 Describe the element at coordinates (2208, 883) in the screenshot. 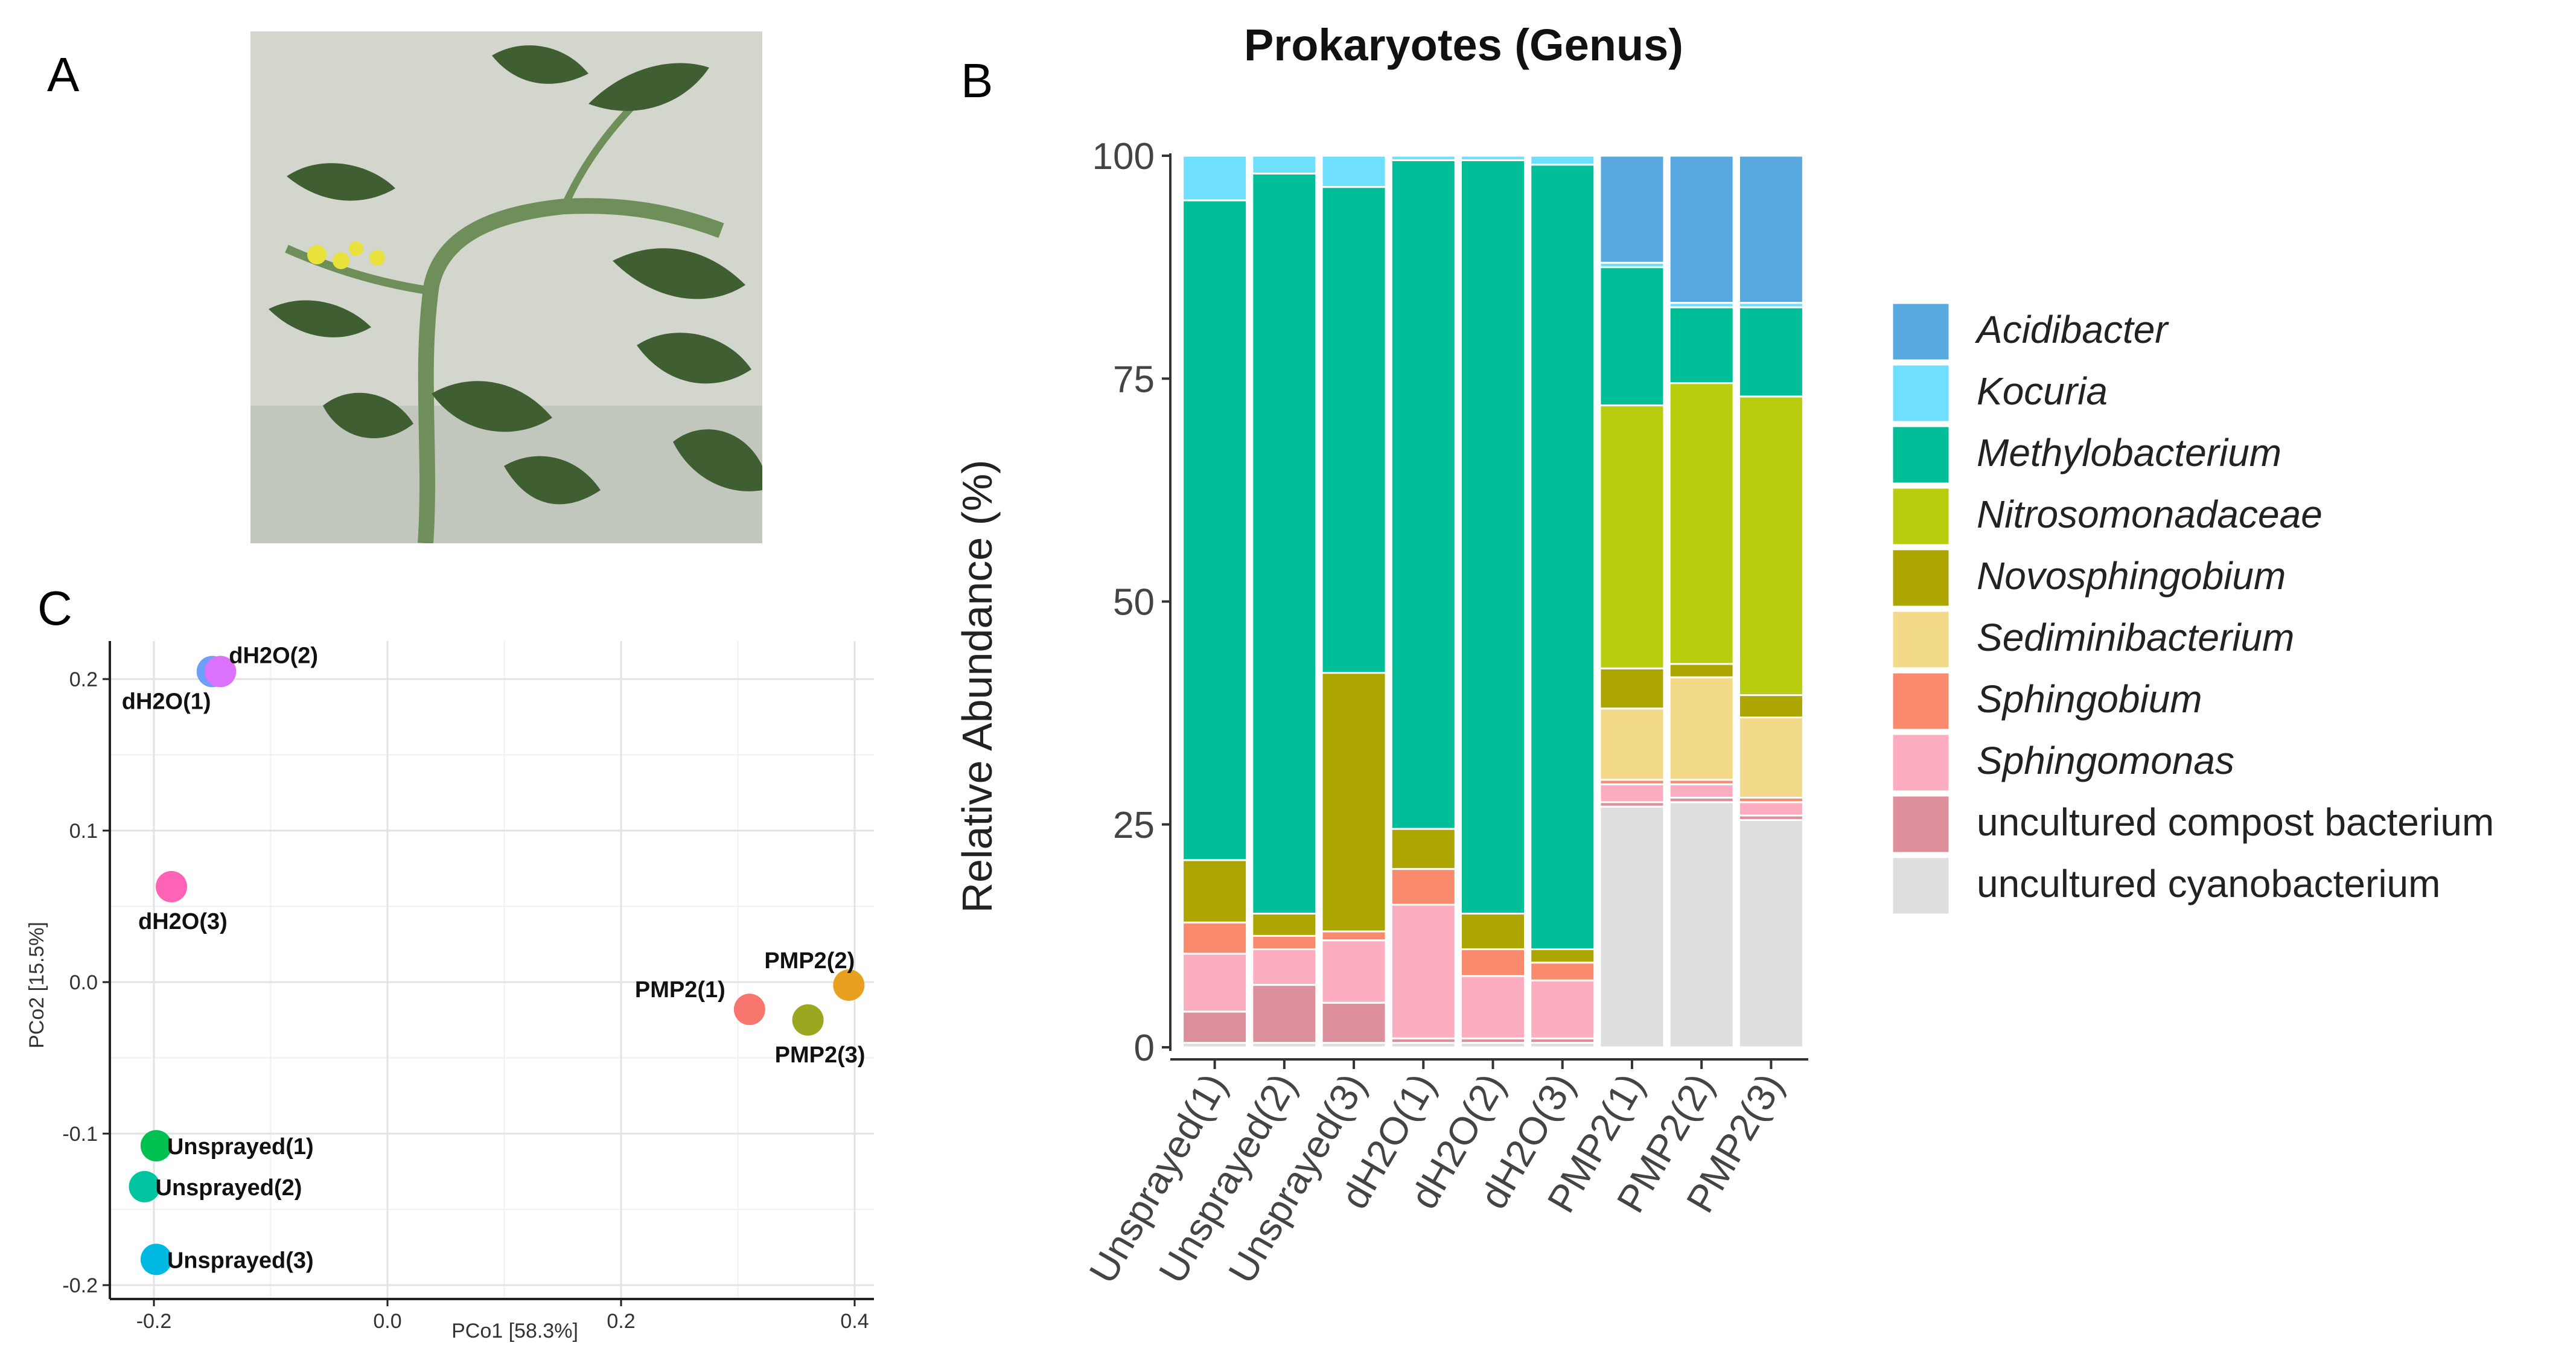

I see `legend-label: uncultured cyanobacterium` at that location.